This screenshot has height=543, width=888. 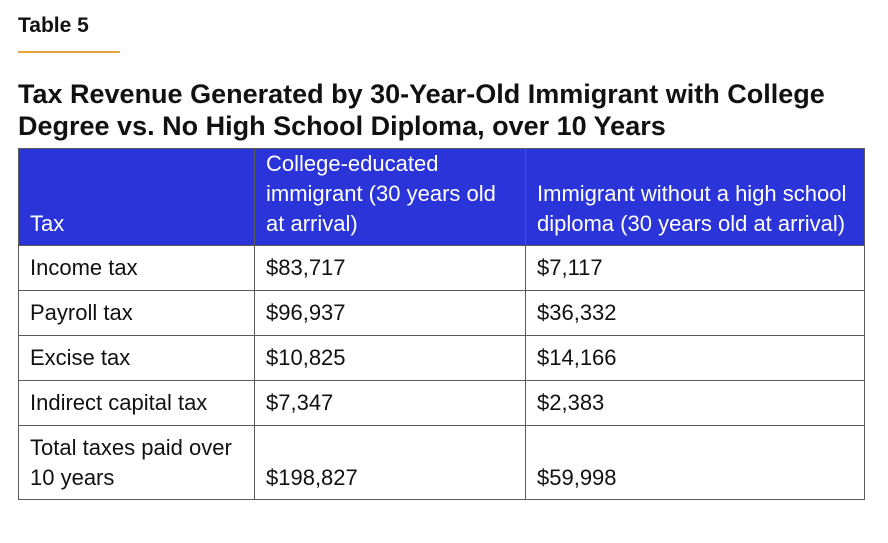 What do you see at coordinates (136, 313) in the screenshot?
I see `row-label-cell: Payroll tax` at bounding box center [136, 313].